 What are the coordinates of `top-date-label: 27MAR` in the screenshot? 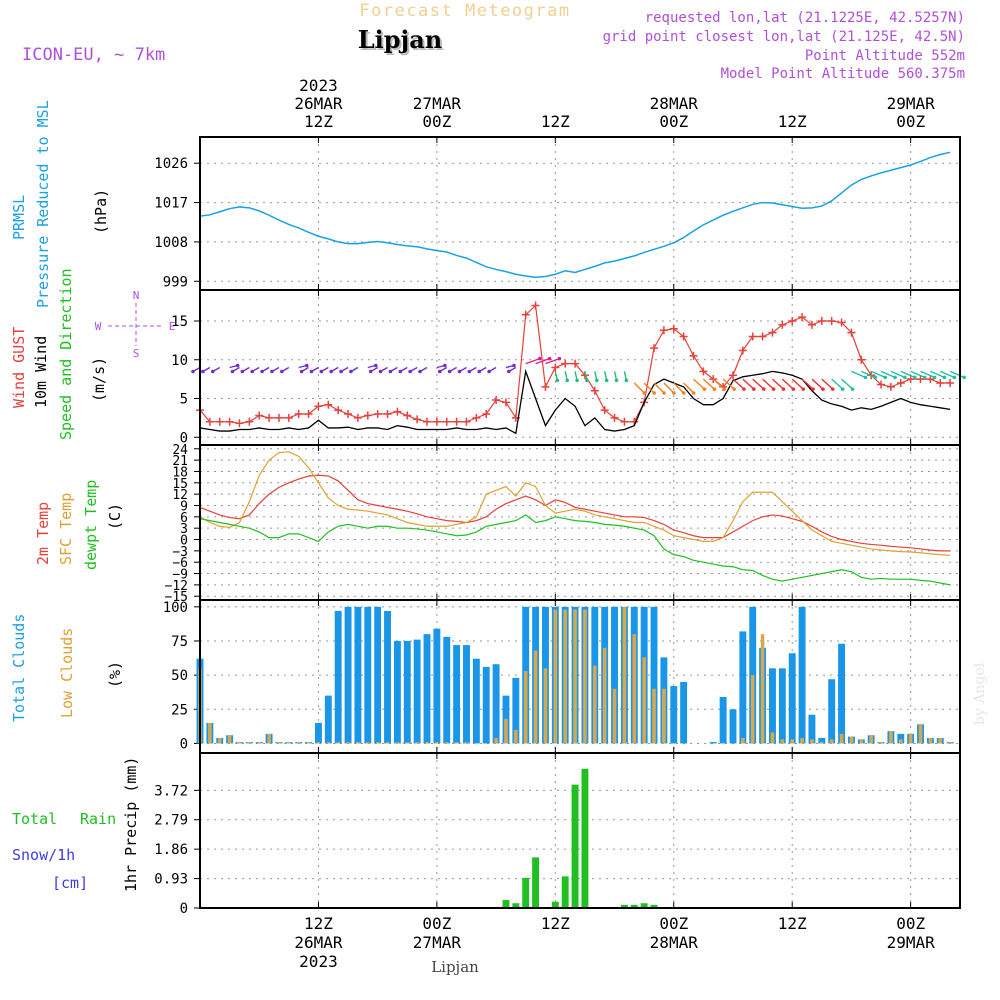 It's located at (437, 103).